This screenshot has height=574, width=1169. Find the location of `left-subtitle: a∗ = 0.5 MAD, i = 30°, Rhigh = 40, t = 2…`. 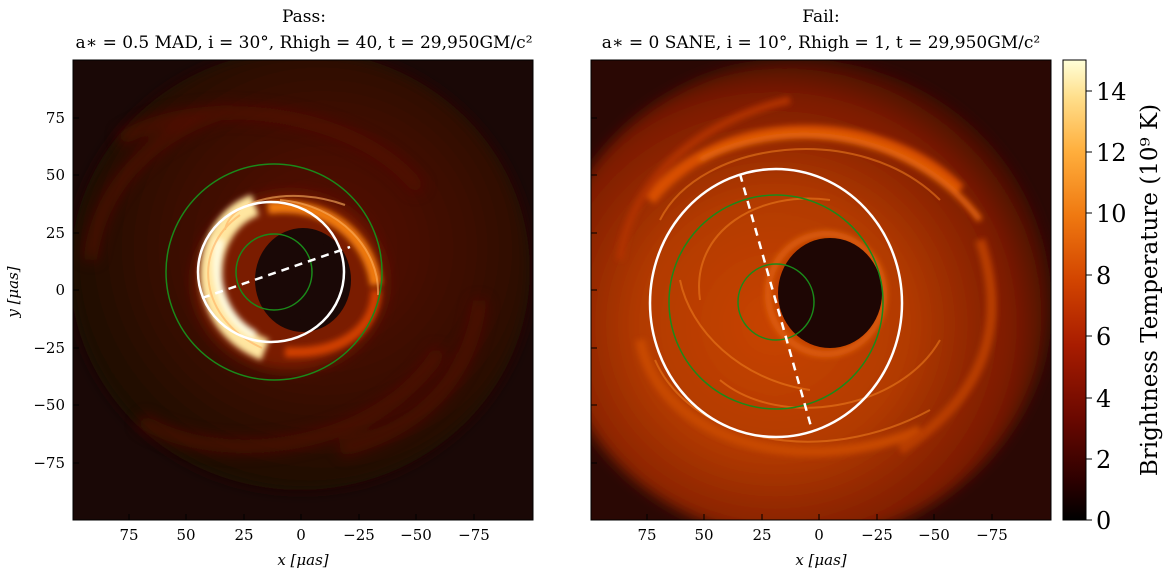

left-subtitle: a∗ = 0.5 MAD, i = 30°, Rhigh = 40, t = 2… is located at coordinates (303, 43).